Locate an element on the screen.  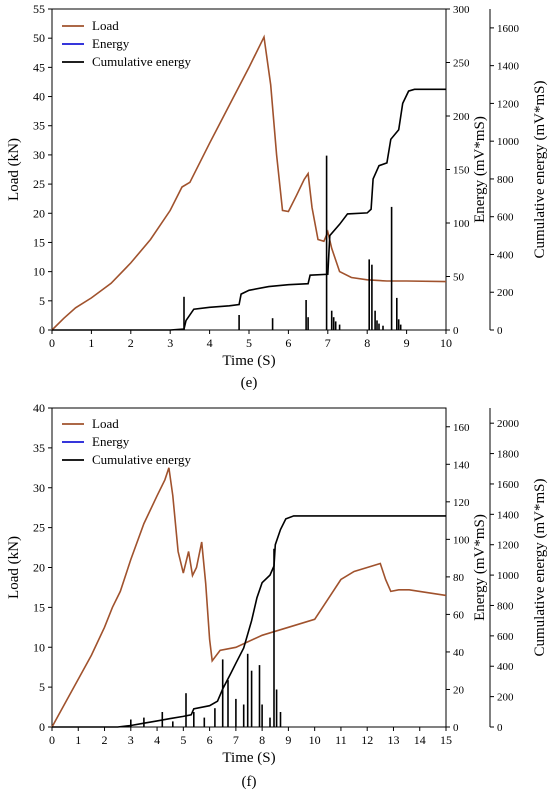
y-left-tick-label: 5 is located at coordinates (42, 301).